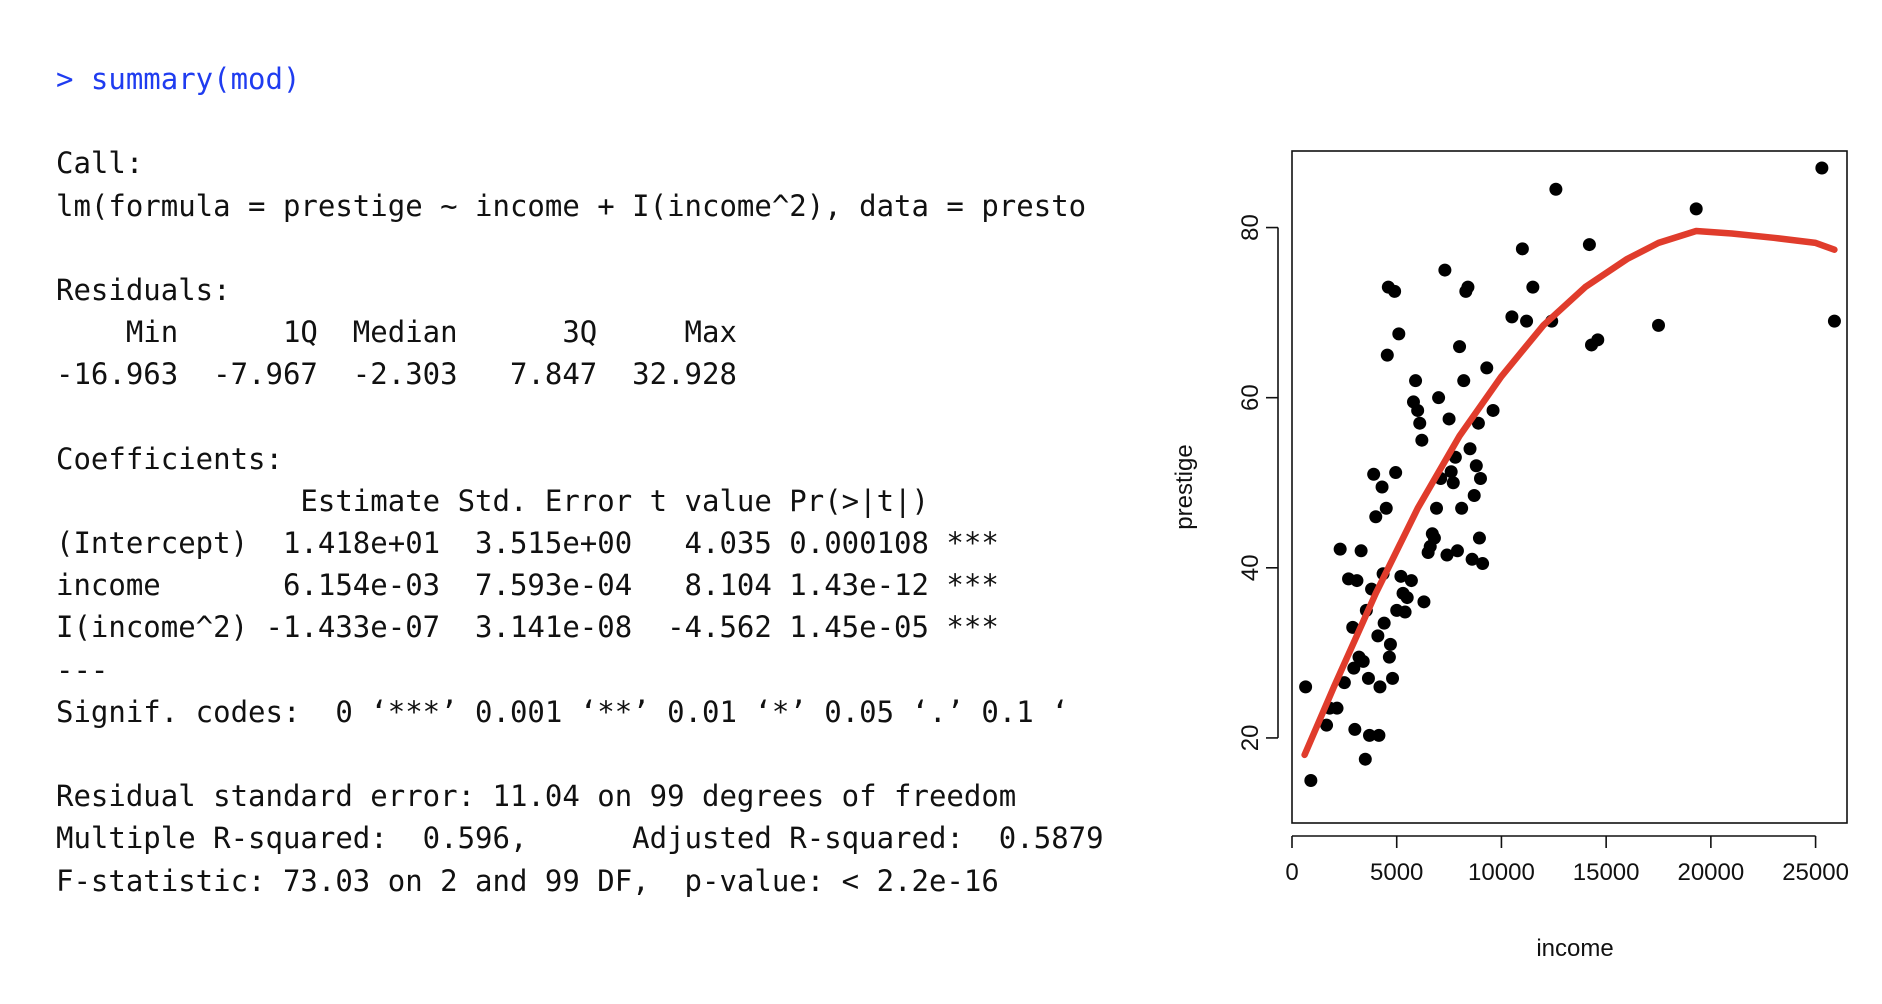 This screenshot has width=1882, height=1004. I want to click on console-output-line: Call:, so click(100, 163).